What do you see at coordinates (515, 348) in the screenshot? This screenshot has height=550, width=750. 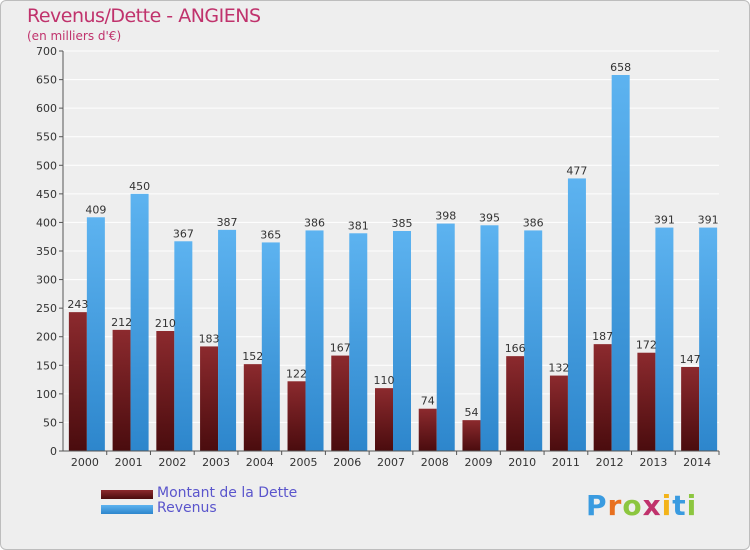 I see `data-label-dette: 166` at bounding box center [515, 348].